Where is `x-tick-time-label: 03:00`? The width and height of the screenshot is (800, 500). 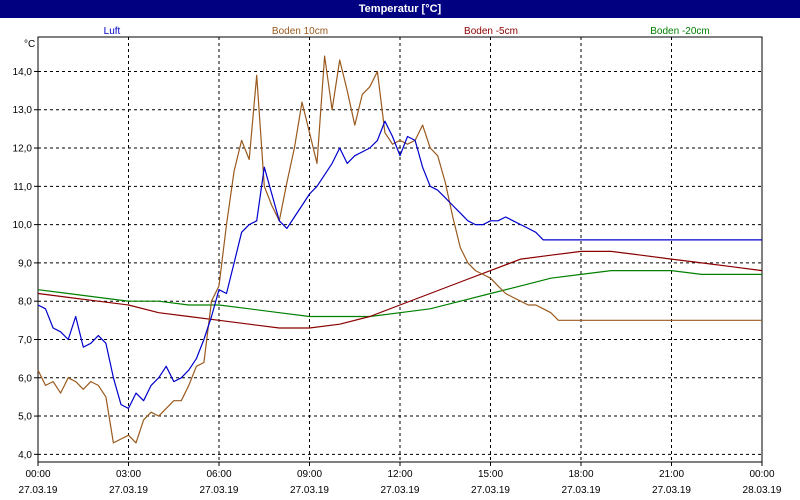 x-tick-time-label: 03:00 is located at coordinates (128, 474).